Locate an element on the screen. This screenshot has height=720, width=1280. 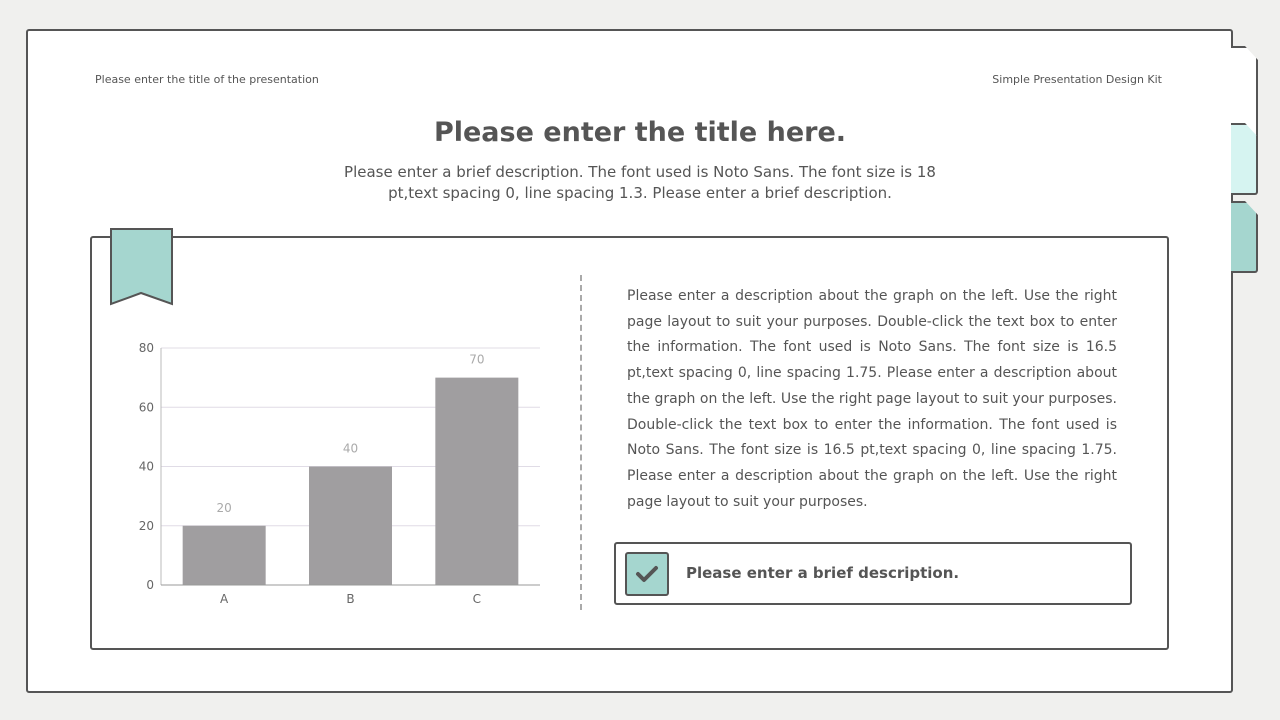
note-text: Please enter a brief description. is located at coordinates (823, 573).